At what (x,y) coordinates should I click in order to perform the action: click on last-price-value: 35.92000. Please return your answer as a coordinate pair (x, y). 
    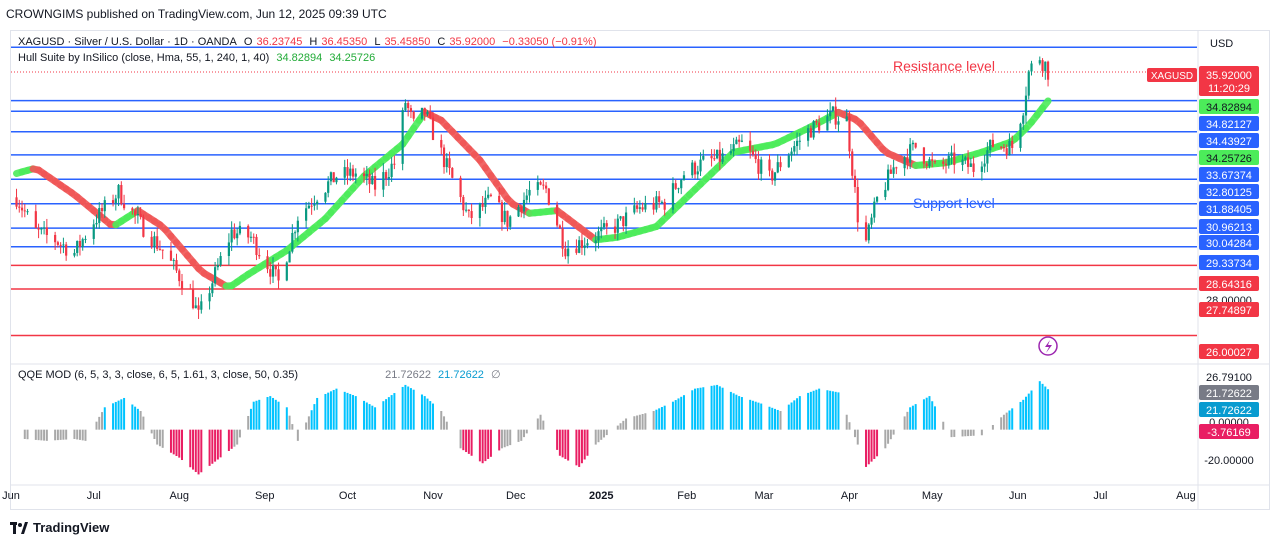
    Looking at the image, I should click on (1229, 76).